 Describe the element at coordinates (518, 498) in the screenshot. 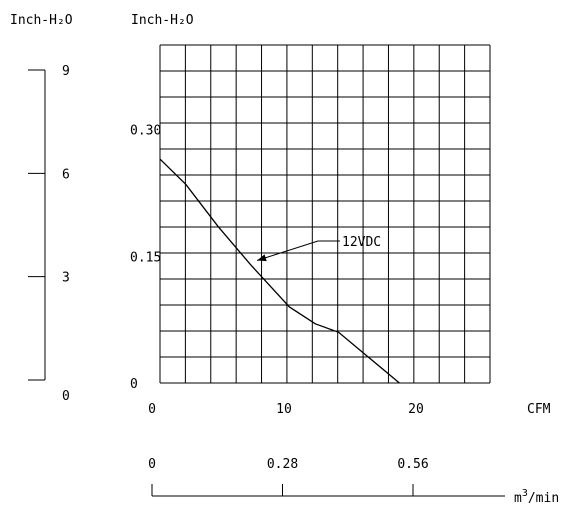

I see `bottom-axis-label-prefix: m` at that location.